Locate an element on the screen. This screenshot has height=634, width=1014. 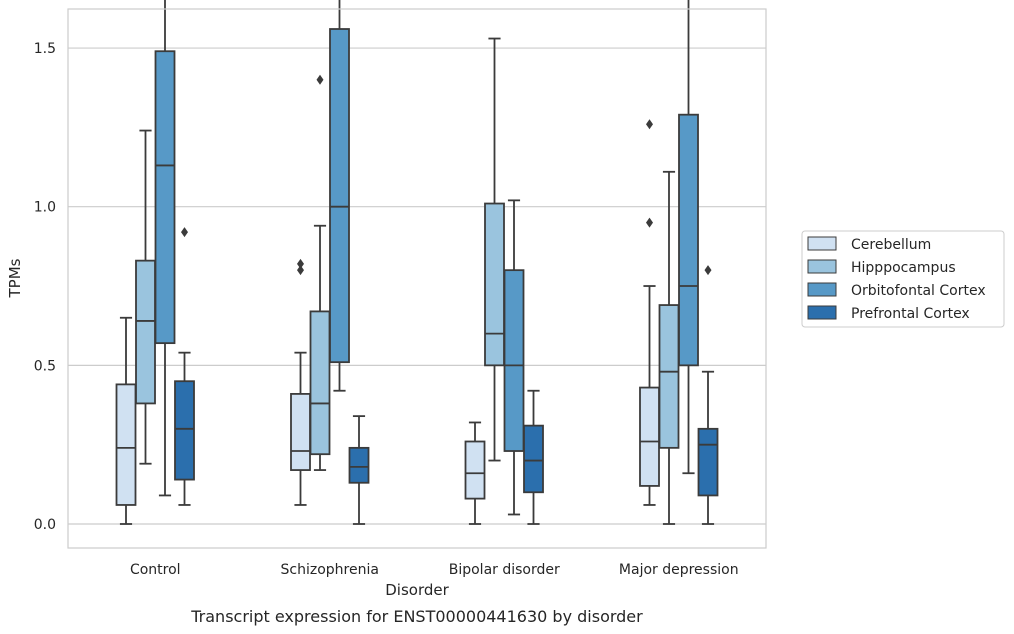
legend-label: Orbitofontal Cortex is located at coordinates (918, 291).